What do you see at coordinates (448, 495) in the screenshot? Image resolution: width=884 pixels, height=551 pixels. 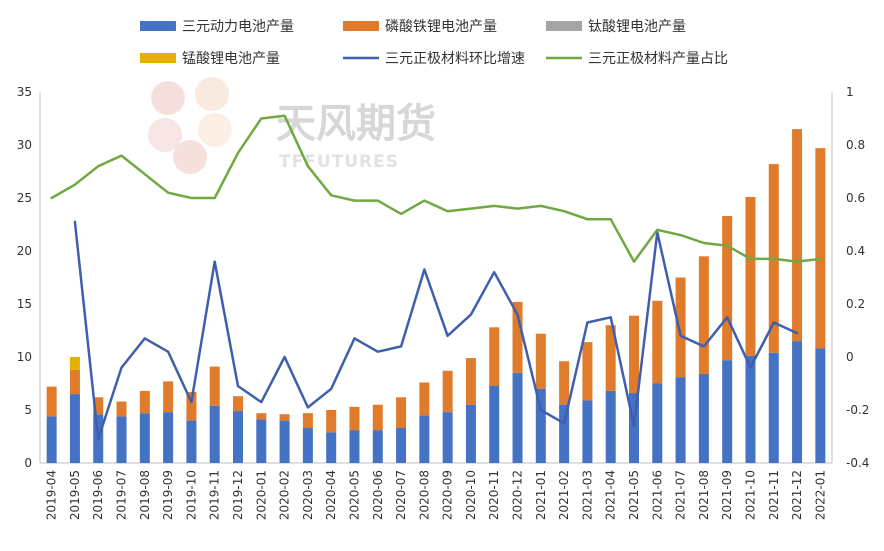 I see `x-tick-label: 2020-09` at bounding box center [448, 495].